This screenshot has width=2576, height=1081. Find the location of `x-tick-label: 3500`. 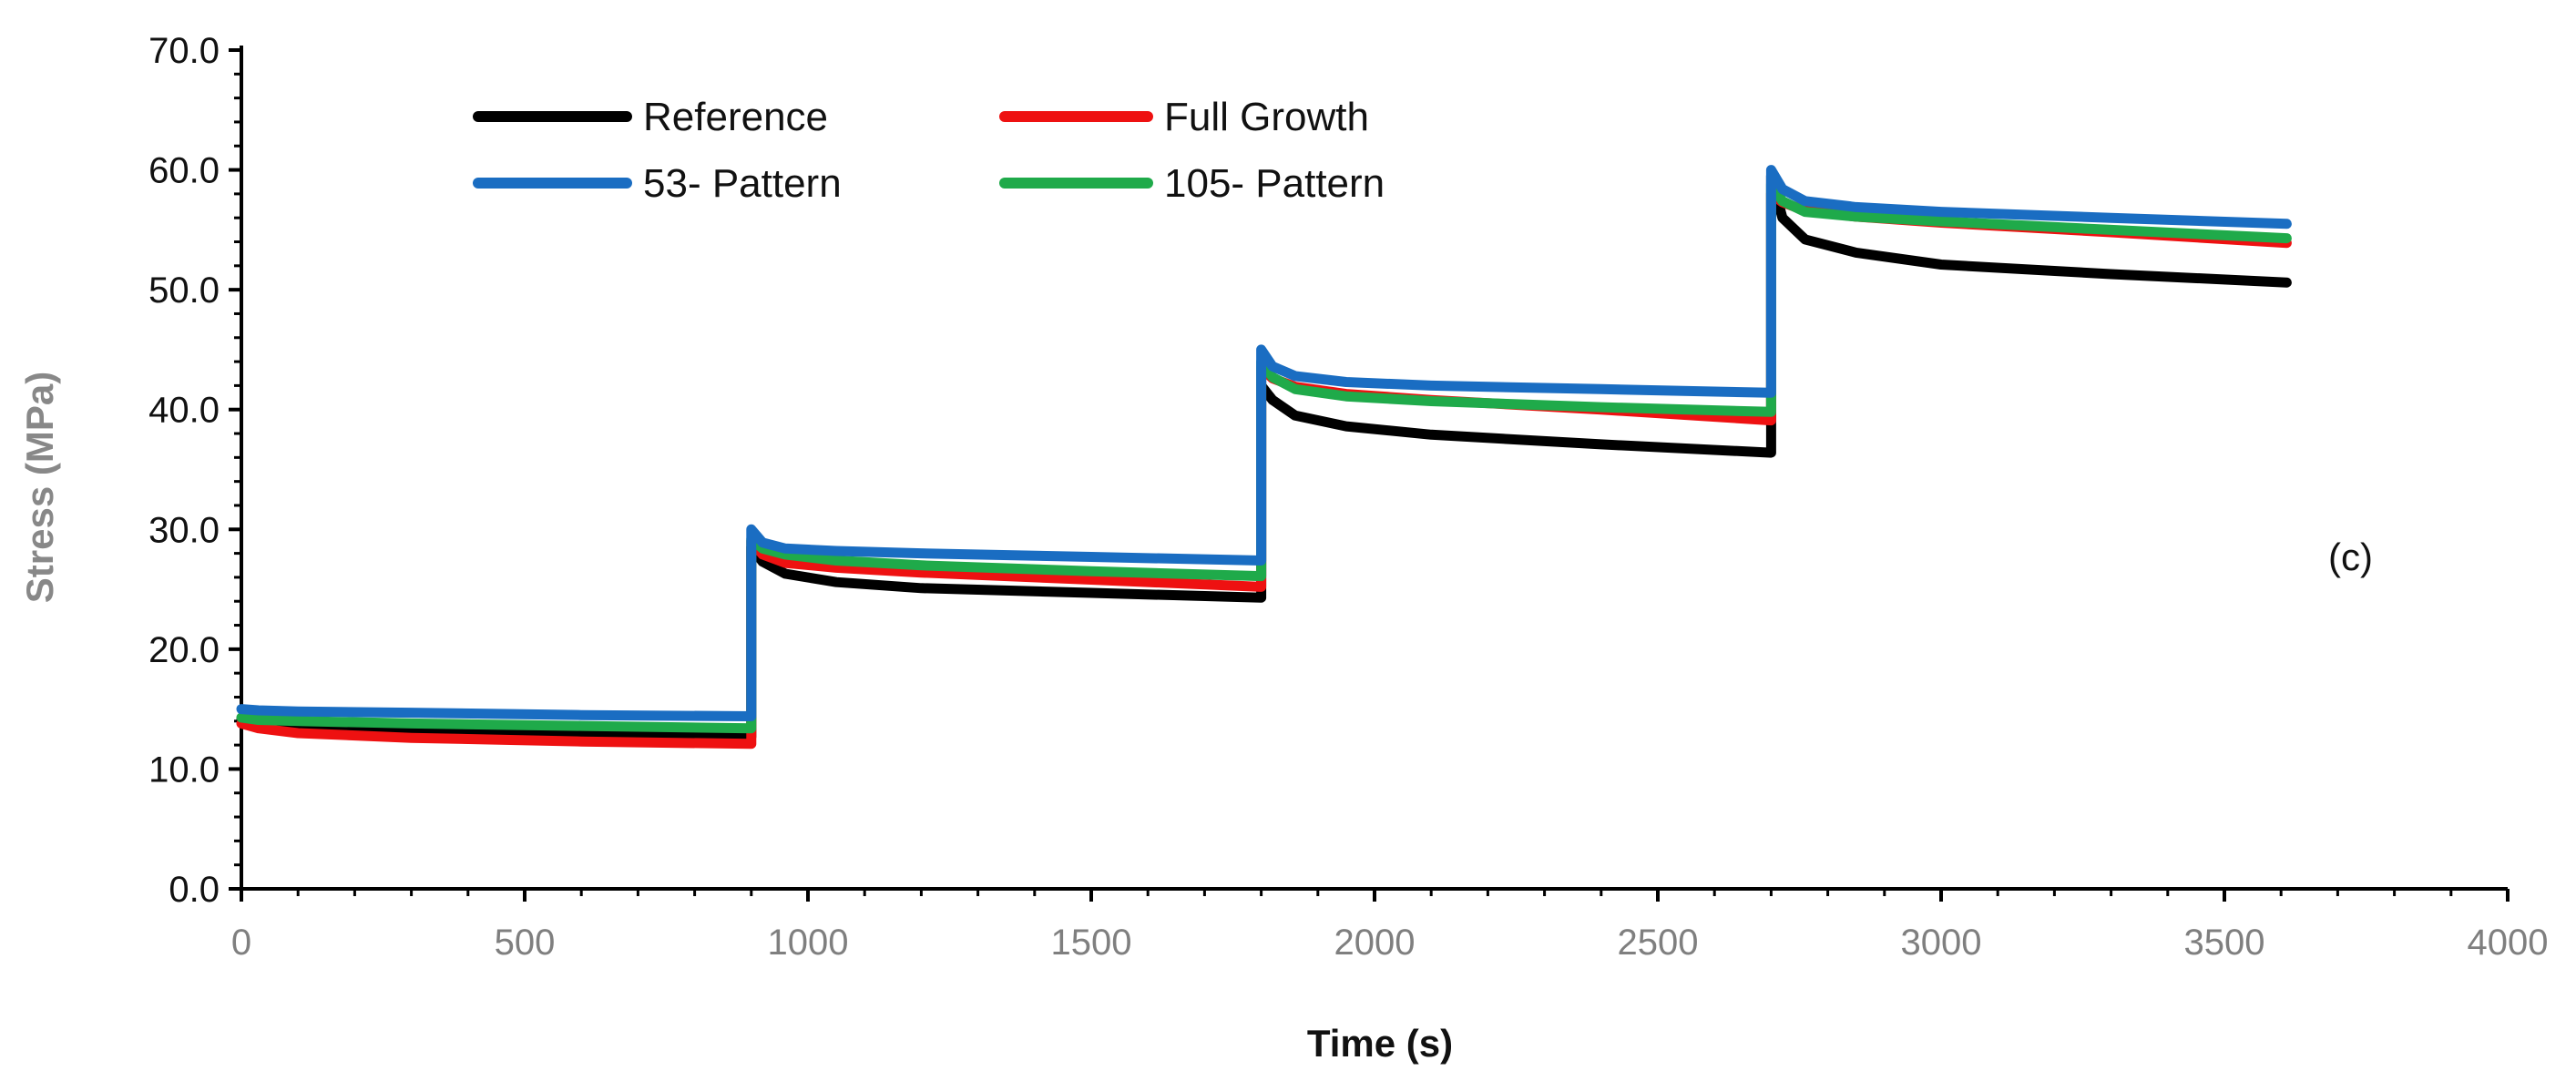

x-tick-label: 3500 is located at coordinates (2224, 943).